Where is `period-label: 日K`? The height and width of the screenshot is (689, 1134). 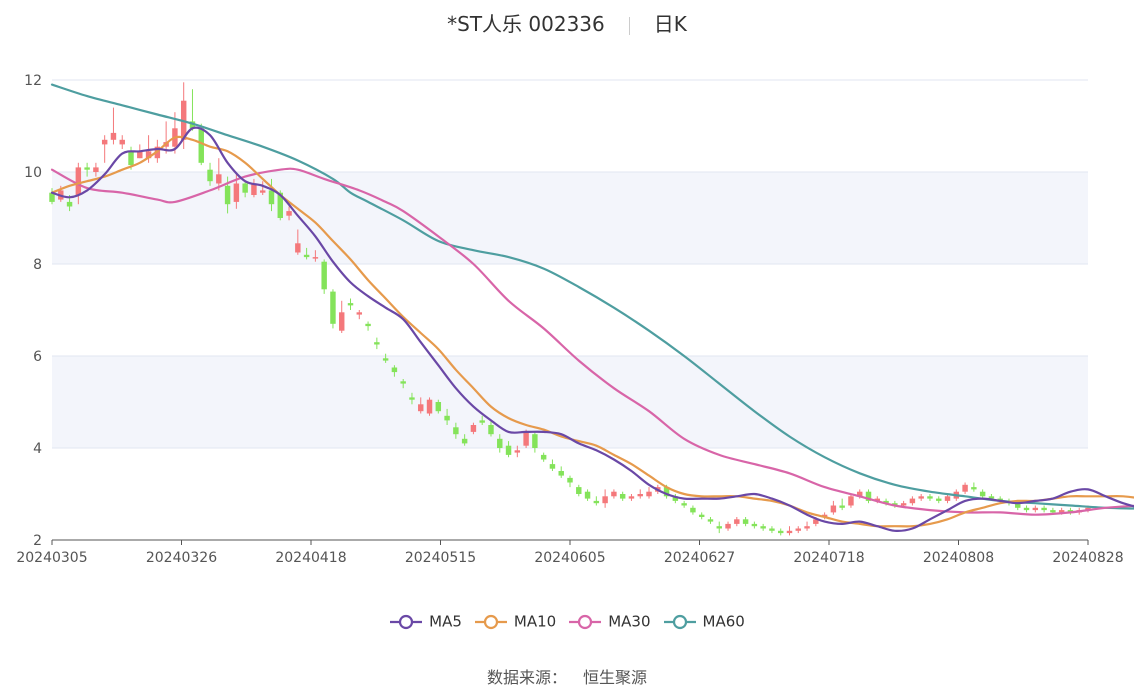 period-label: 日K is located at coordinates (670, 24).